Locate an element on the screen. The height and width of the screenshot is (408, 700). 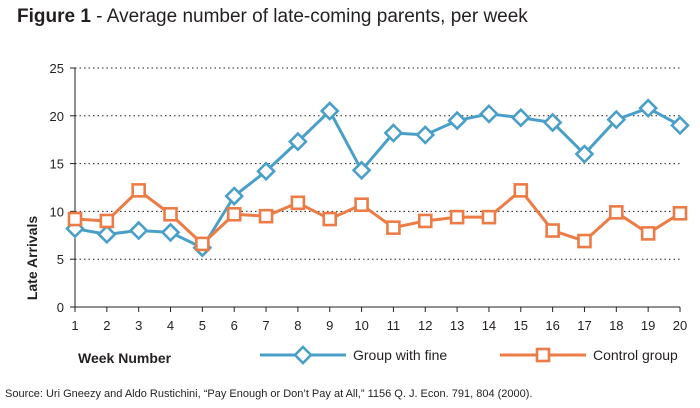
y-tick-label-25: 25 is located at coordinates (57, 68).